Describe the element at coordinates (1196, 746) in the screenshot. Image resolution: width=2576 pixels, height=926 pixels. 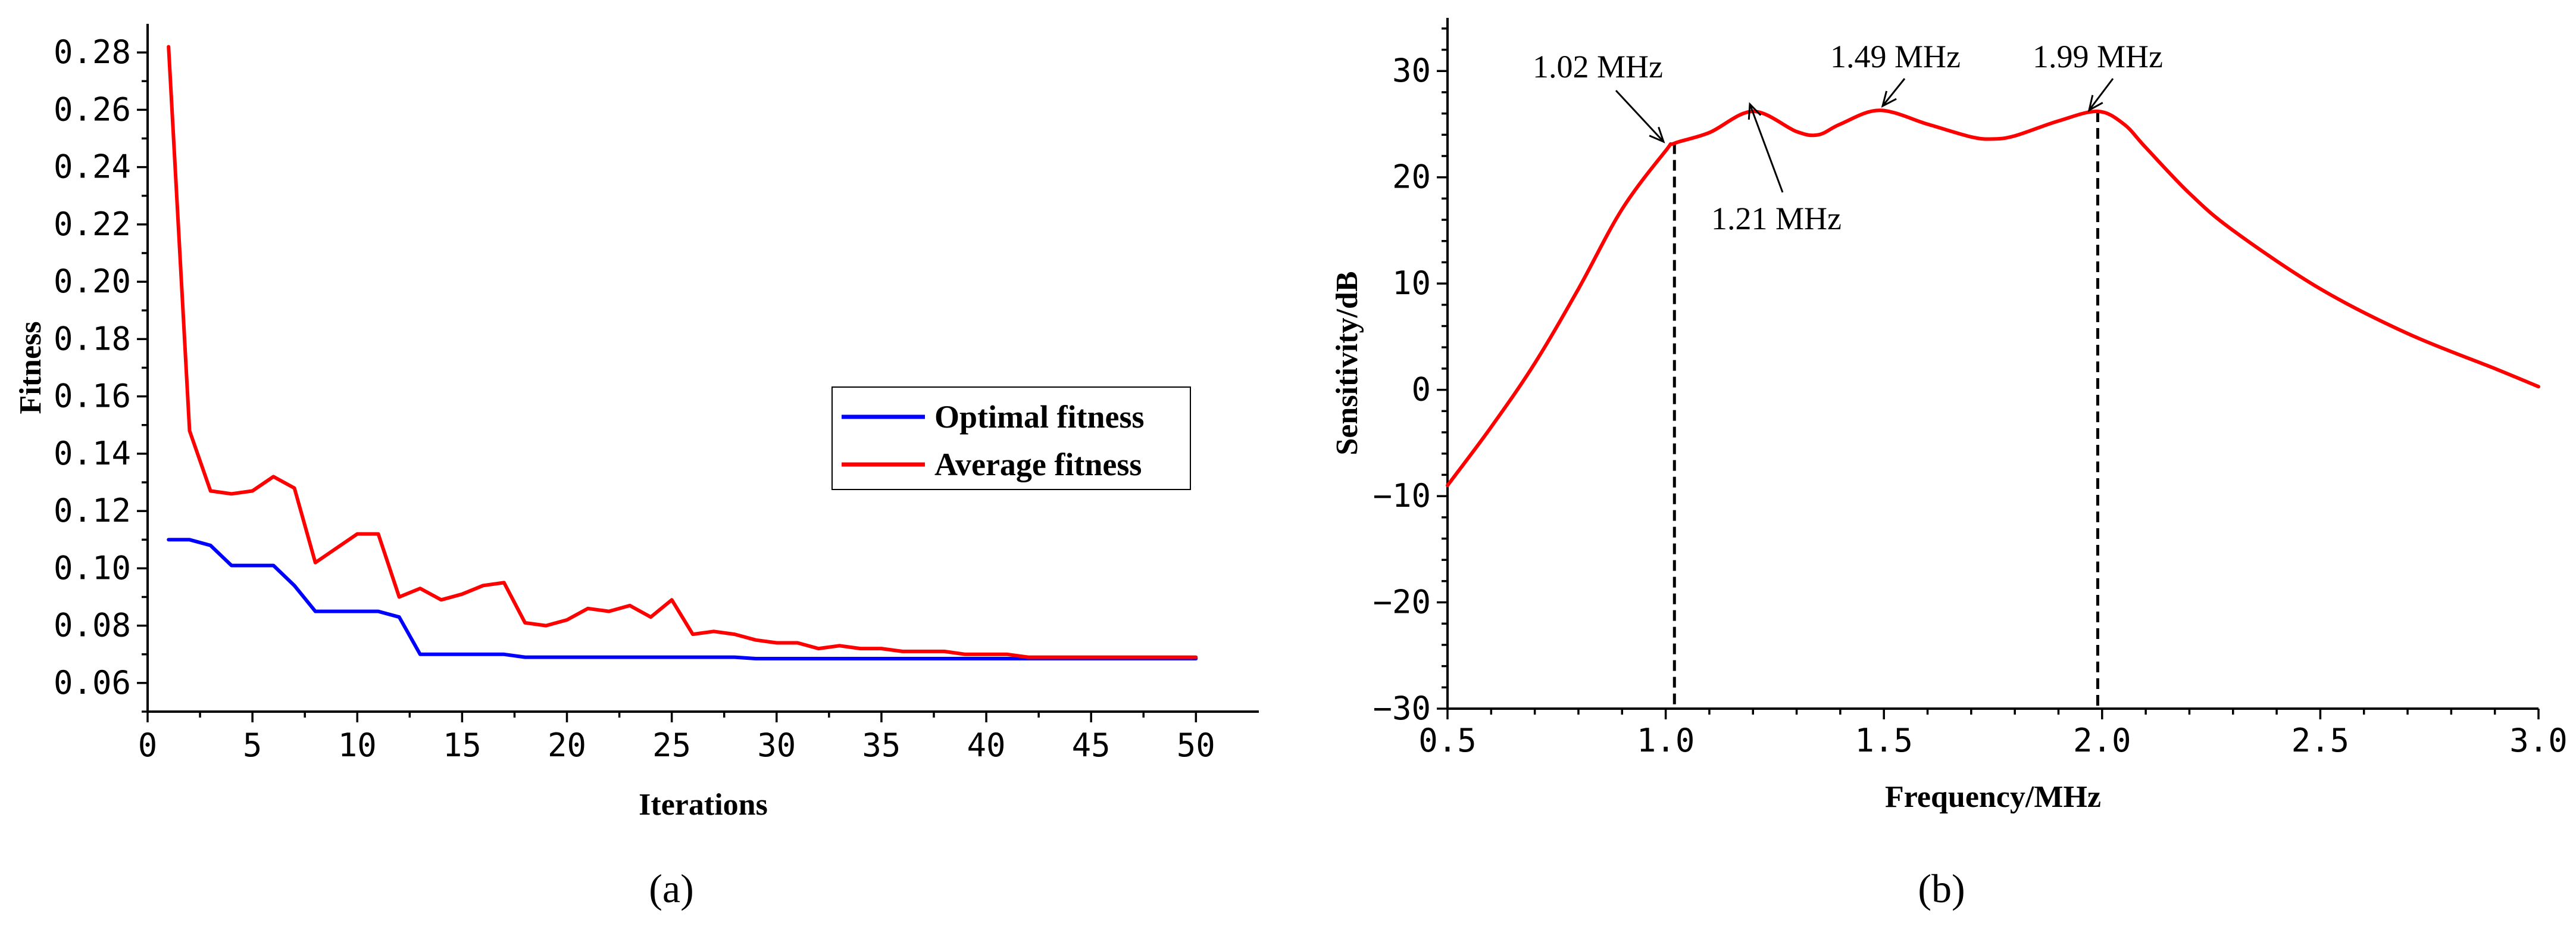
I see `x-tick-label: 50` at that location.